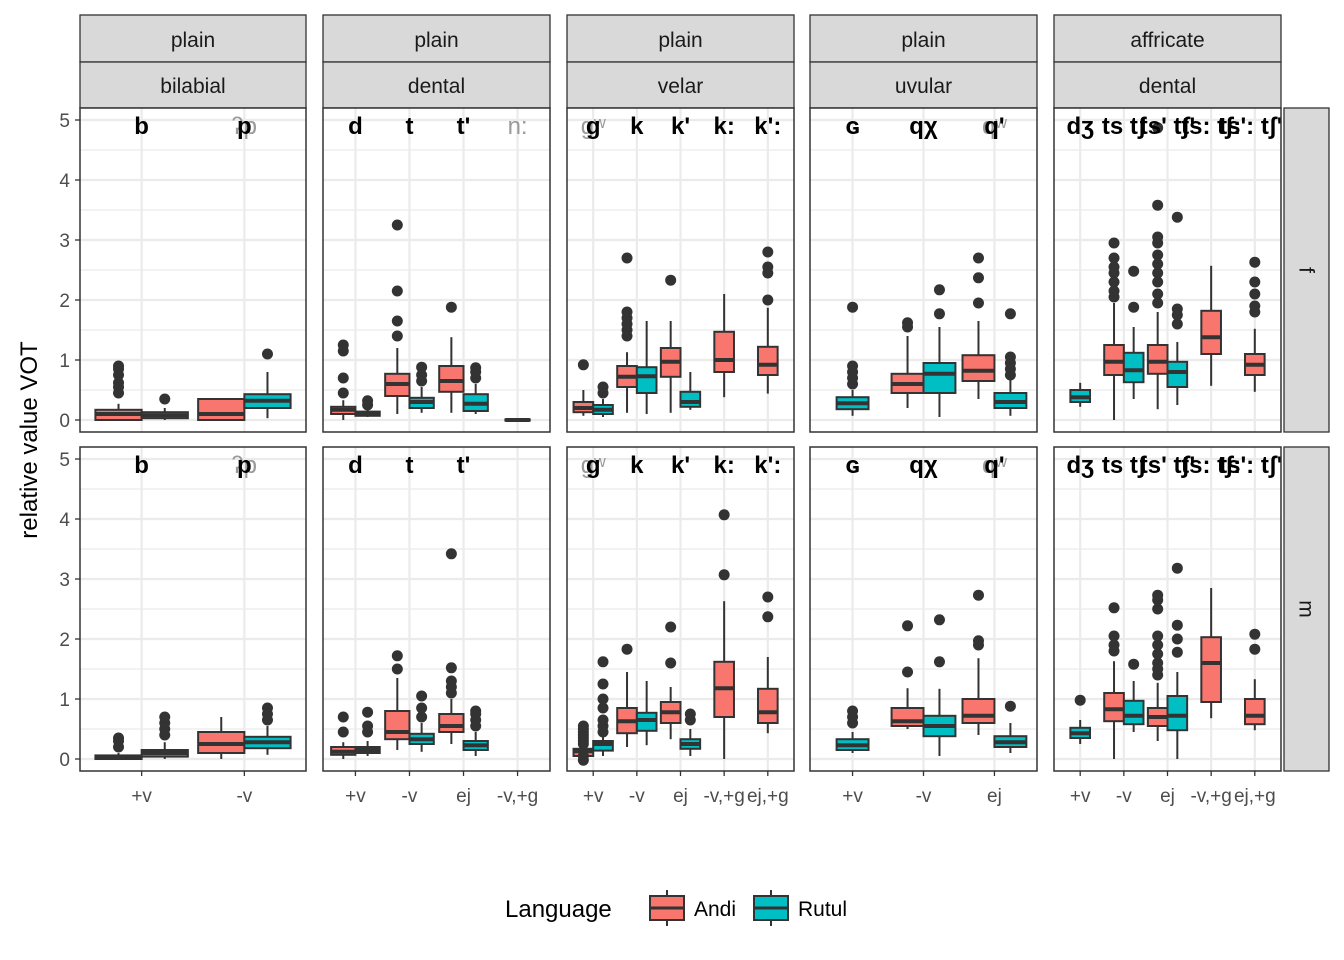 The height and width of the screenshot is (960, 1344). What do you see at coordinates (64, 760) in the screenshot?
I see `y-tick-label: 0` at bounding box center [64, 760].